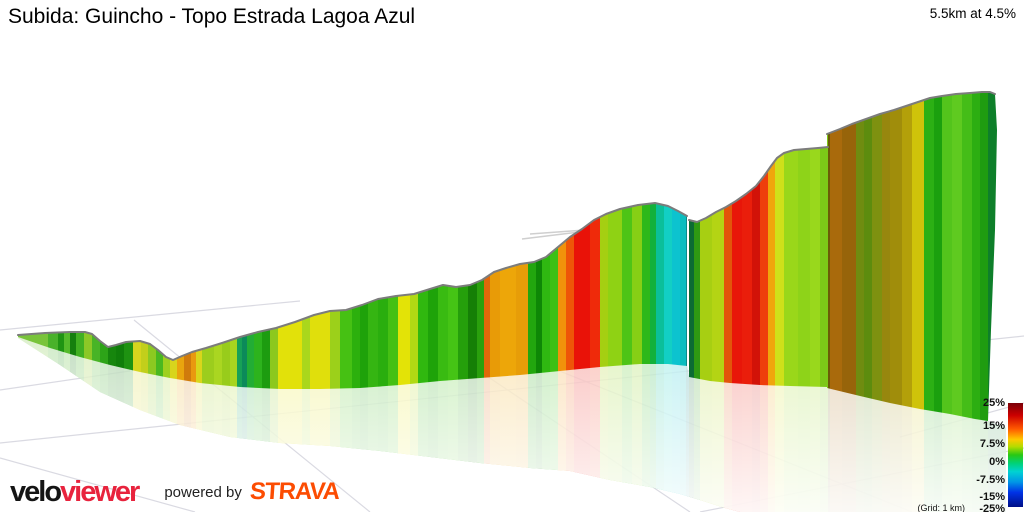 This screenshot has width=1024, height=512. I want to click on legend-tick-label: 7.5%, so click(992, 444).